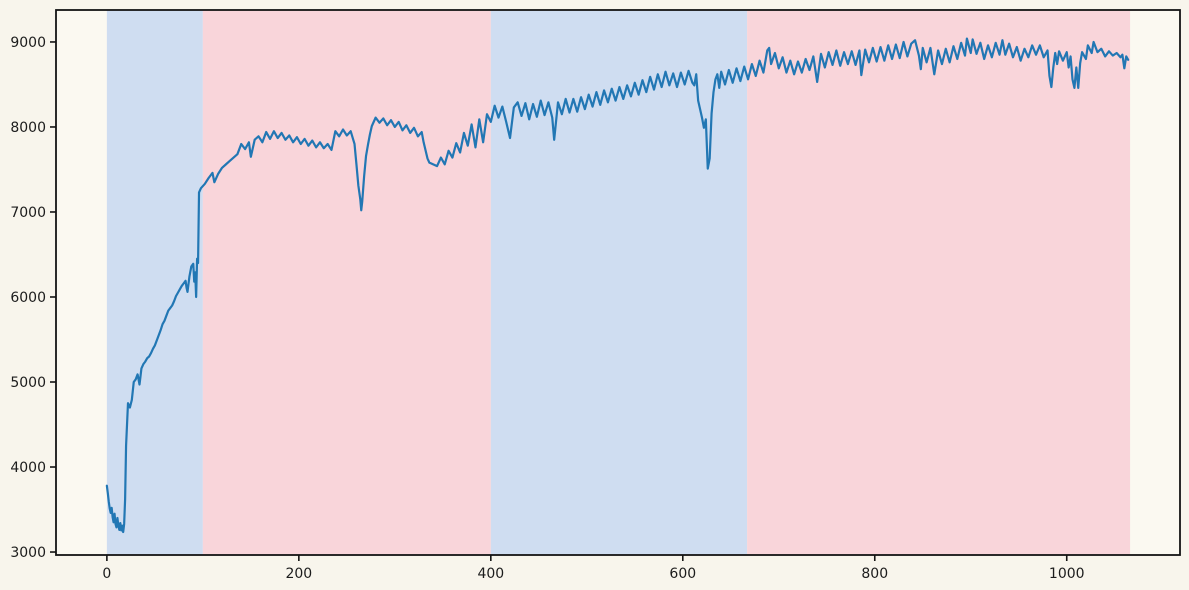 The image size is (1189, 590). Describe the element at coordinates (874, 574) in the screenshot. I see `x-tick-label: 800` at that location.